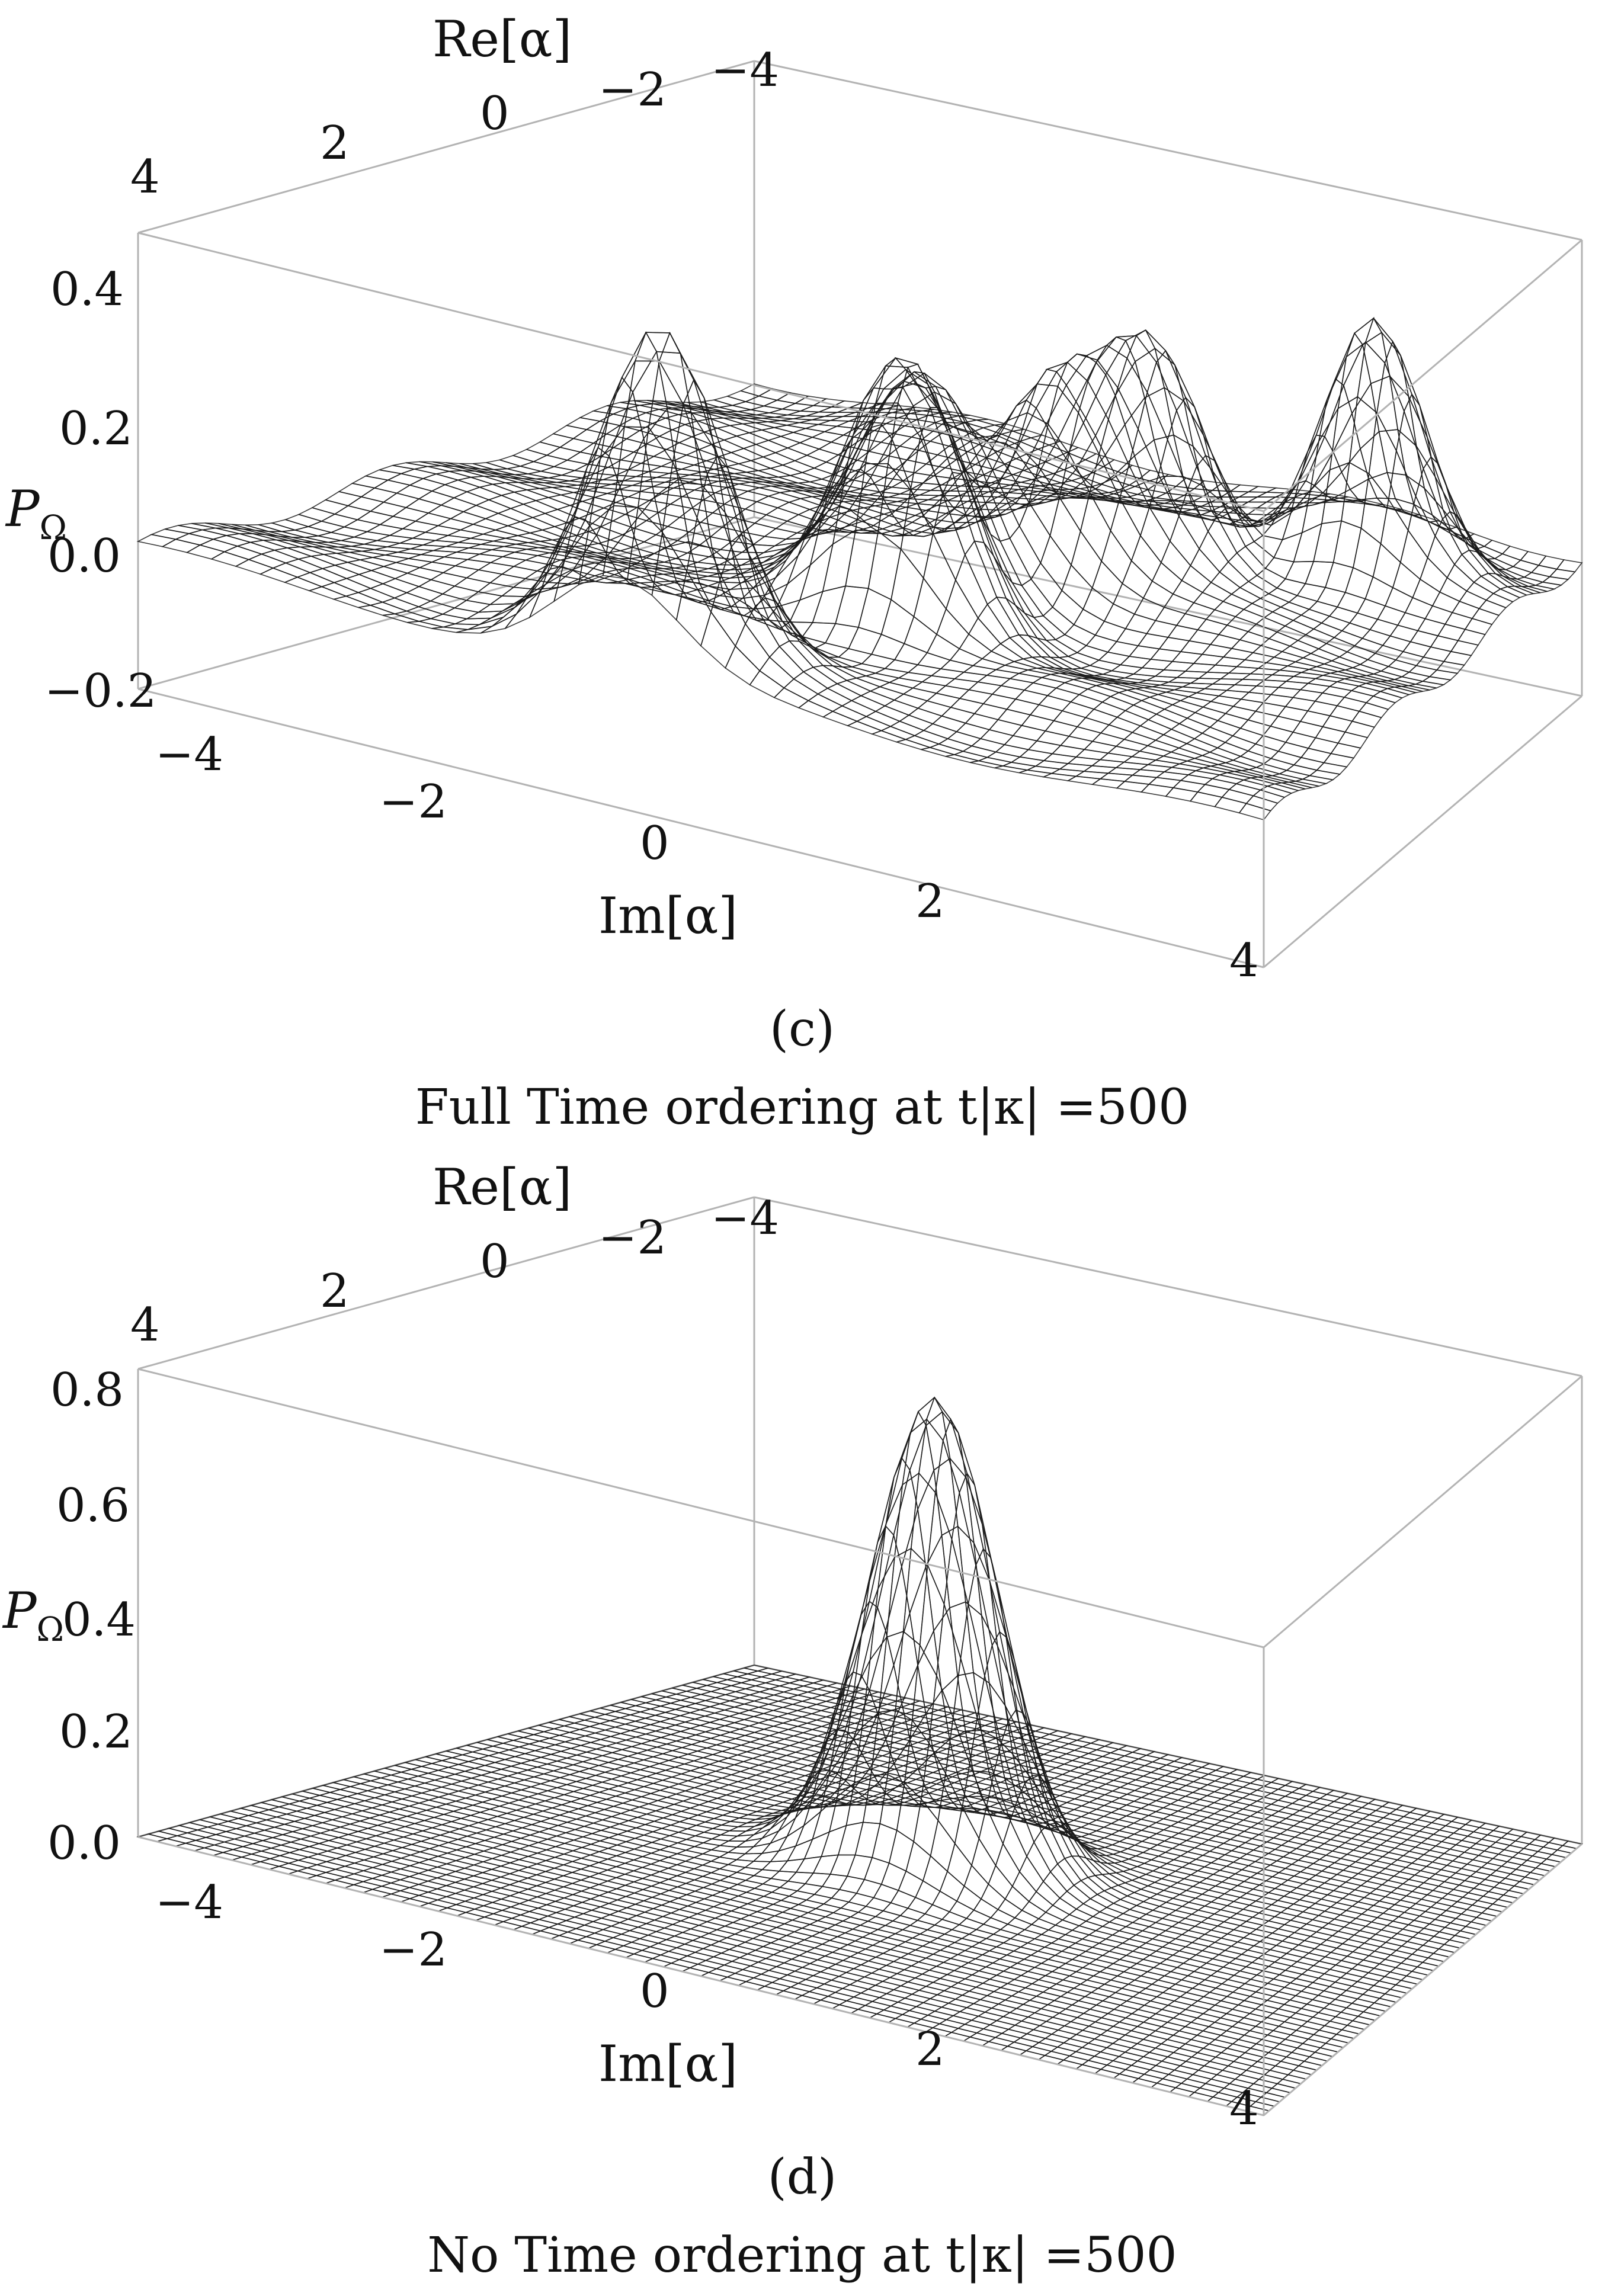  I want to click on plot-c-ytick: 4, so click(1244, 960).